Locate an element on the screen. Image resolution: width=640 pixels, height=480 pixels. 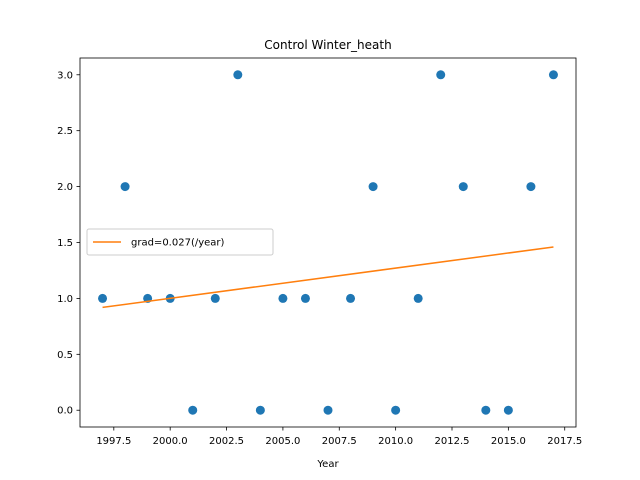
x-tick-label: 2010.0 is located at coordinates (395, 441).